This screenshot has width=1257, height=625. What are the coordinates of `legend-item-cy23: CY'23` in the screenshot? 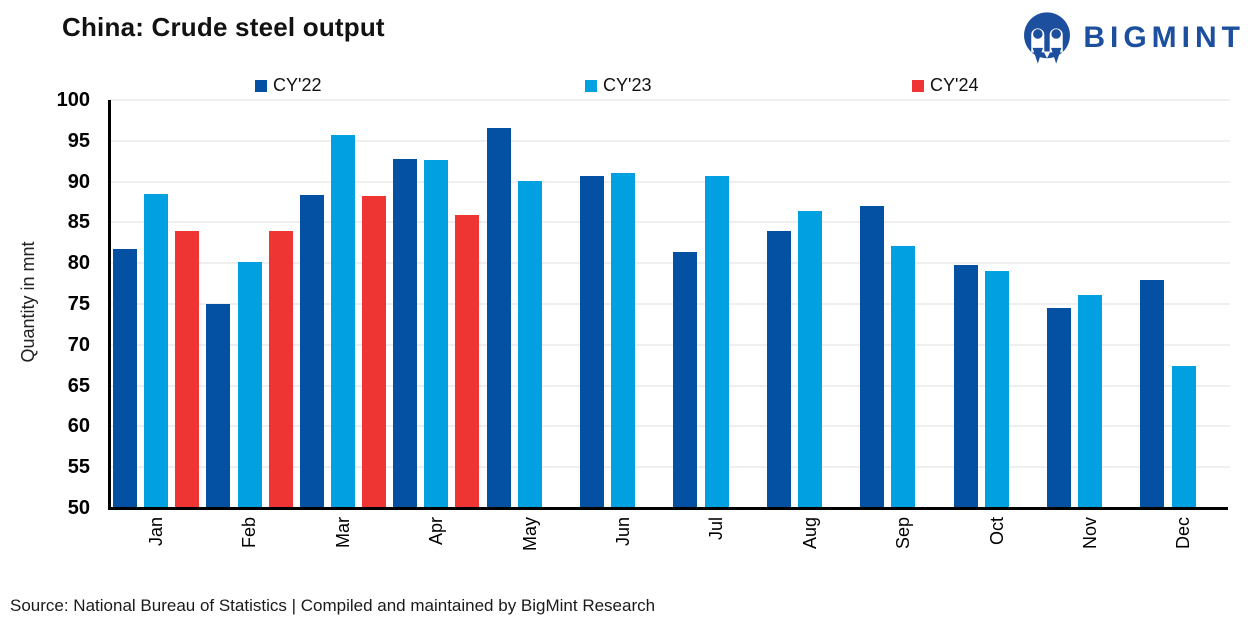 It's located at (618, 85).